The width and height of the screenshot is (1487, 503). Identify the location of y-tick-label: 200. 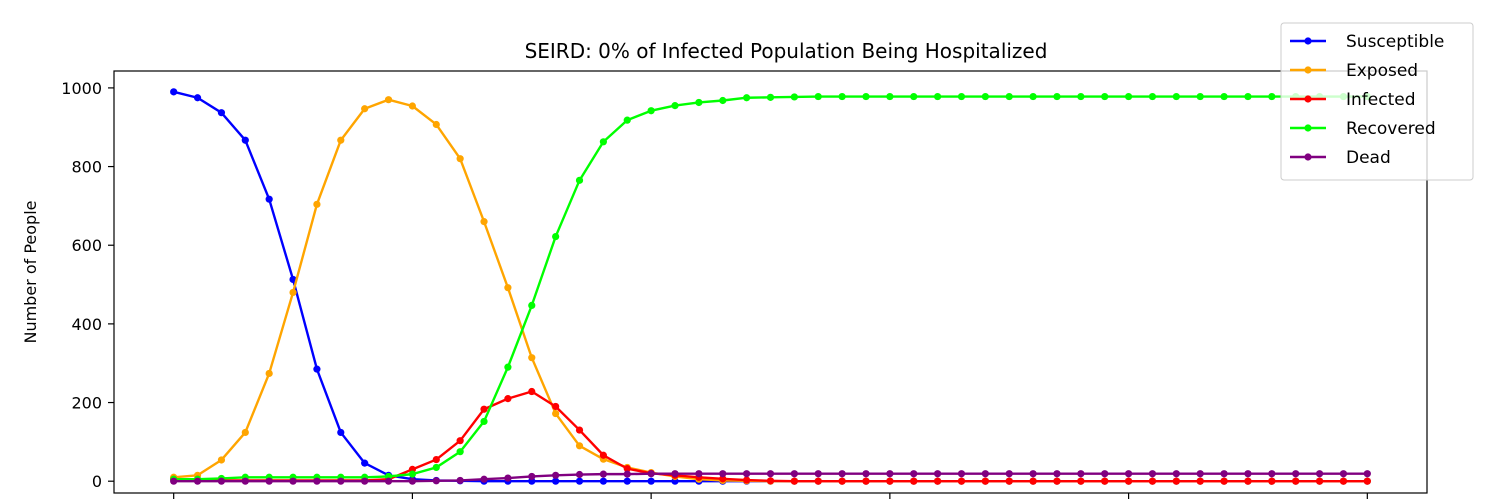
(86, 403).